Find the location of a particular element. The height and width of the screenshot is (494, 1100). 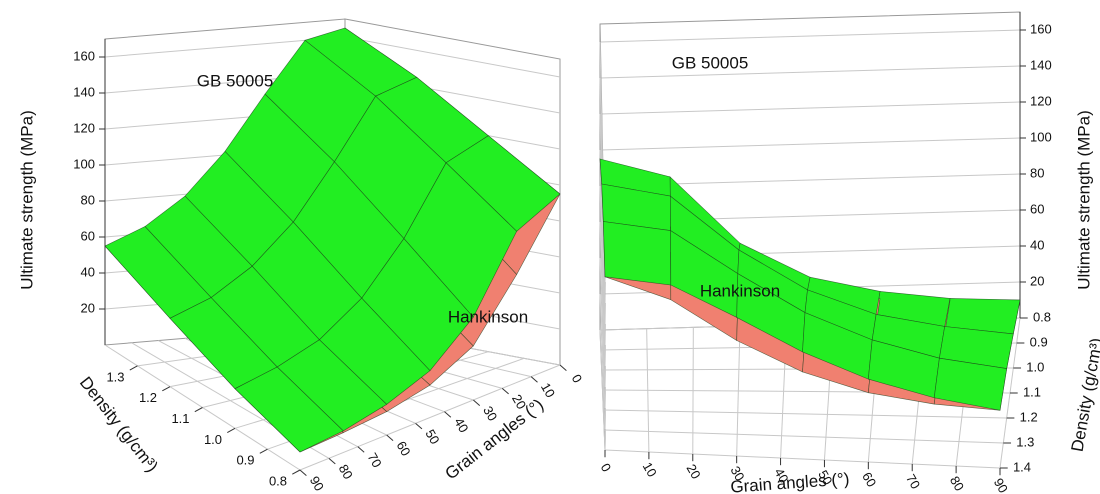

x-axis-title: Grain angles (°) is located at coordinates (790, 481).